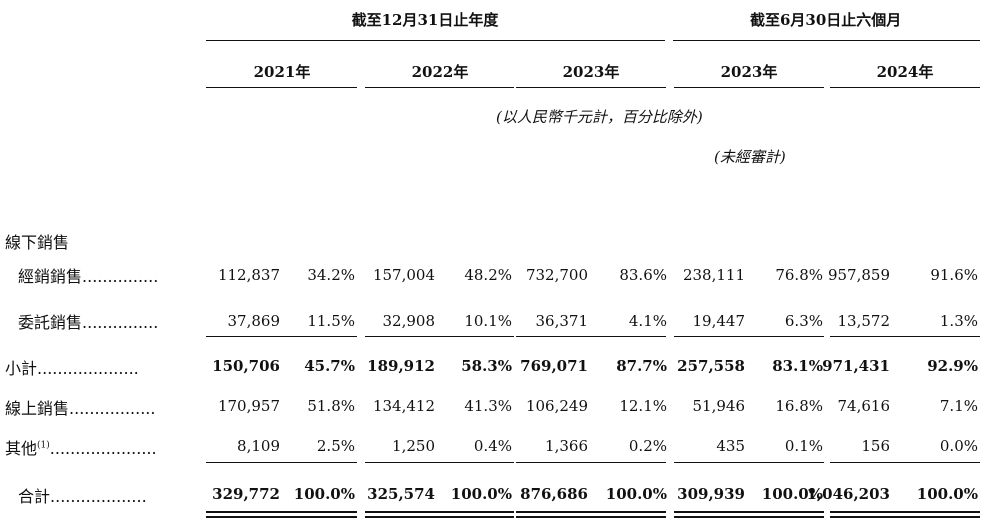 The width and height of the screenshot is (982, 528). Describe the element at coordinates (37, 242) in the screenshot. I see `section-label-offline: 線下銷售` at that location.